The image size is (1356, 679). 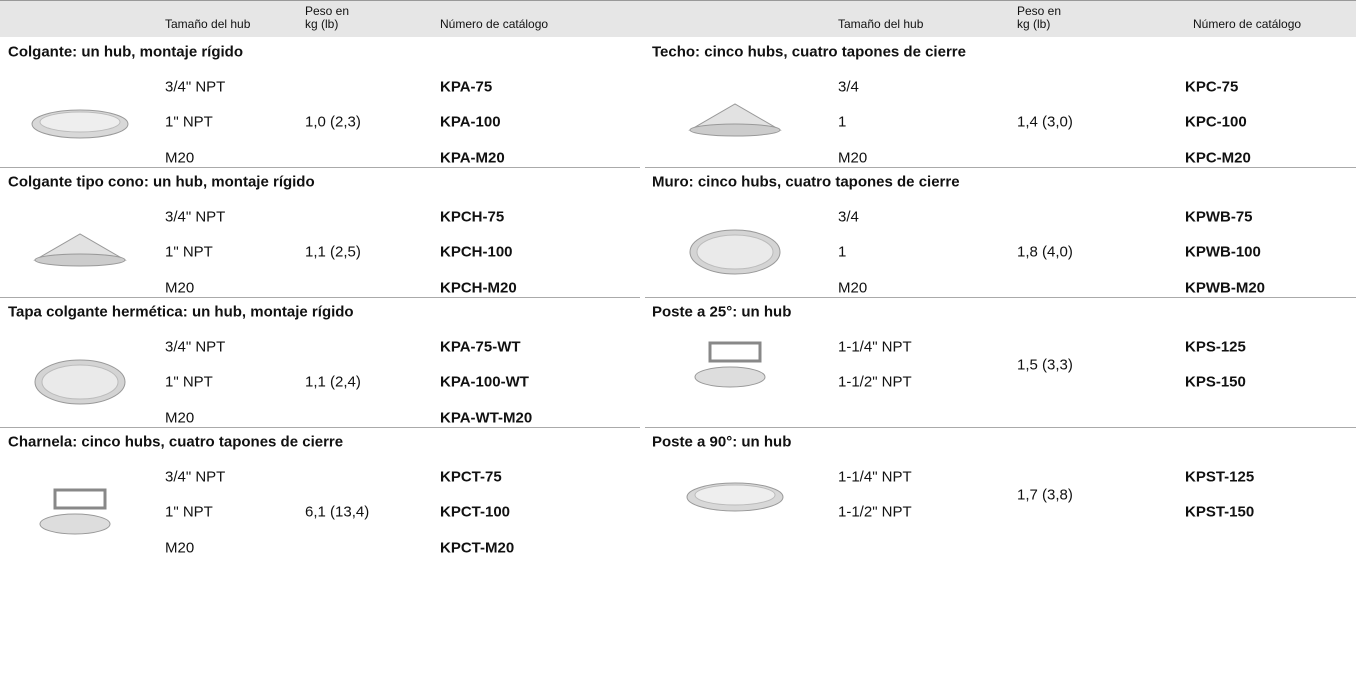 I want to click on catalog-number: KPS-125, so click(x=1215, y=347).